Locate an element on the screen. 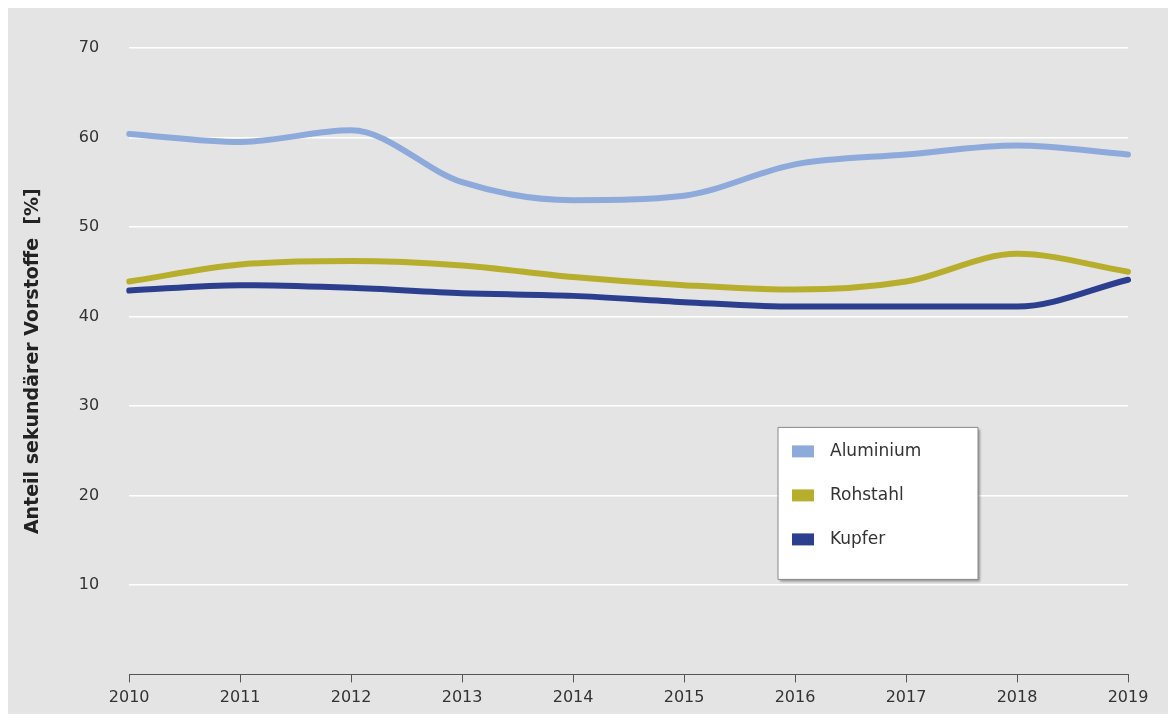  y-tick-label: 50 is located at coordinates (89, 226).